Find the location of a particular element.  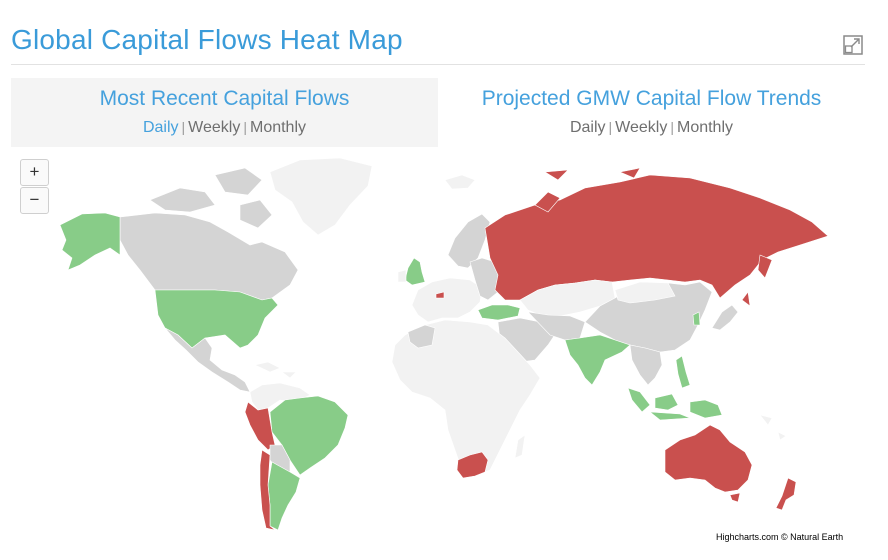

country-russia-islands is located at coordinates (587, 190).